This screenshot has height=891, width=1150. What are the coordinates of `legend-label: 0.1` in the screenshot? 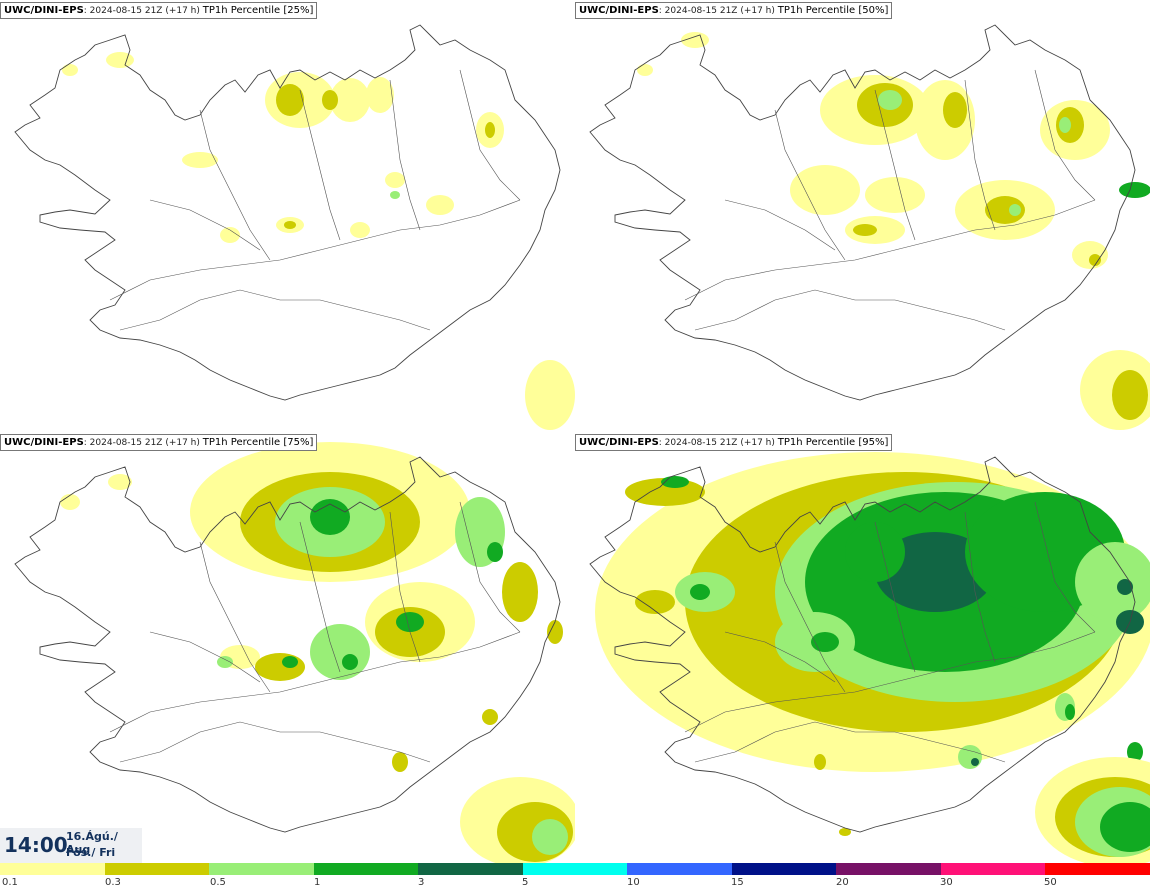 It's located at (10, 882).